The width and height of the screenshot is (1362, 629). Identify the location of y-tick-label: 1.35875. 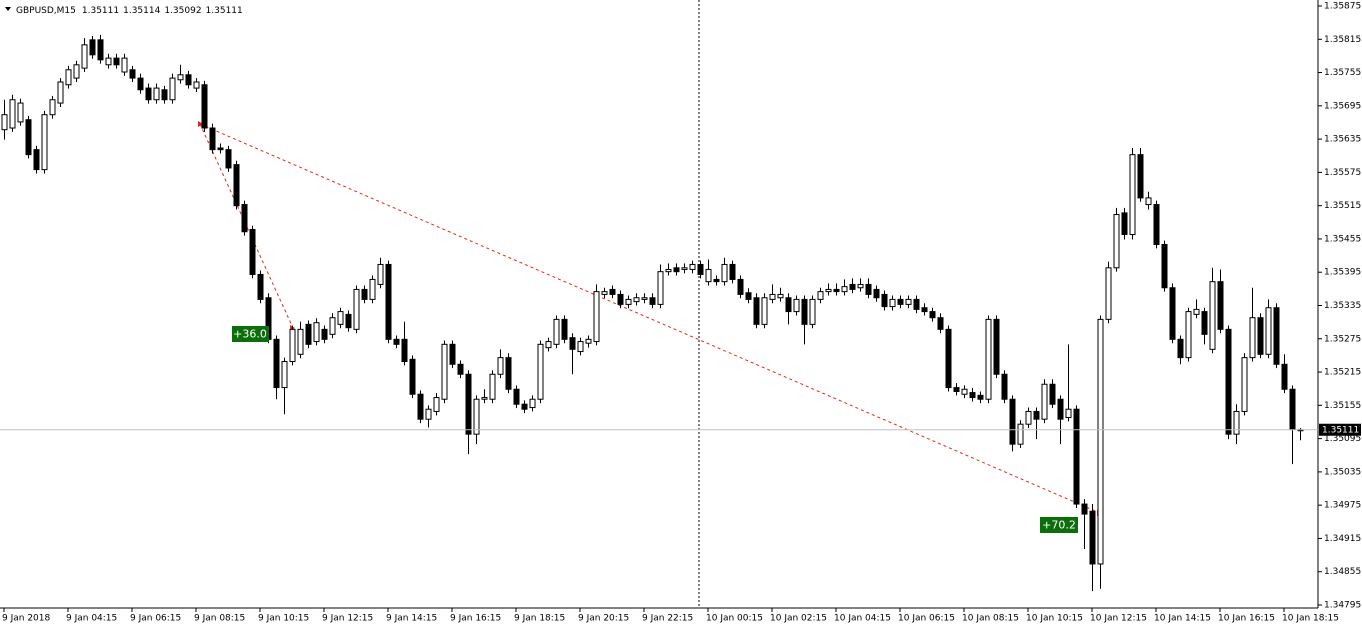
(1342, 7).